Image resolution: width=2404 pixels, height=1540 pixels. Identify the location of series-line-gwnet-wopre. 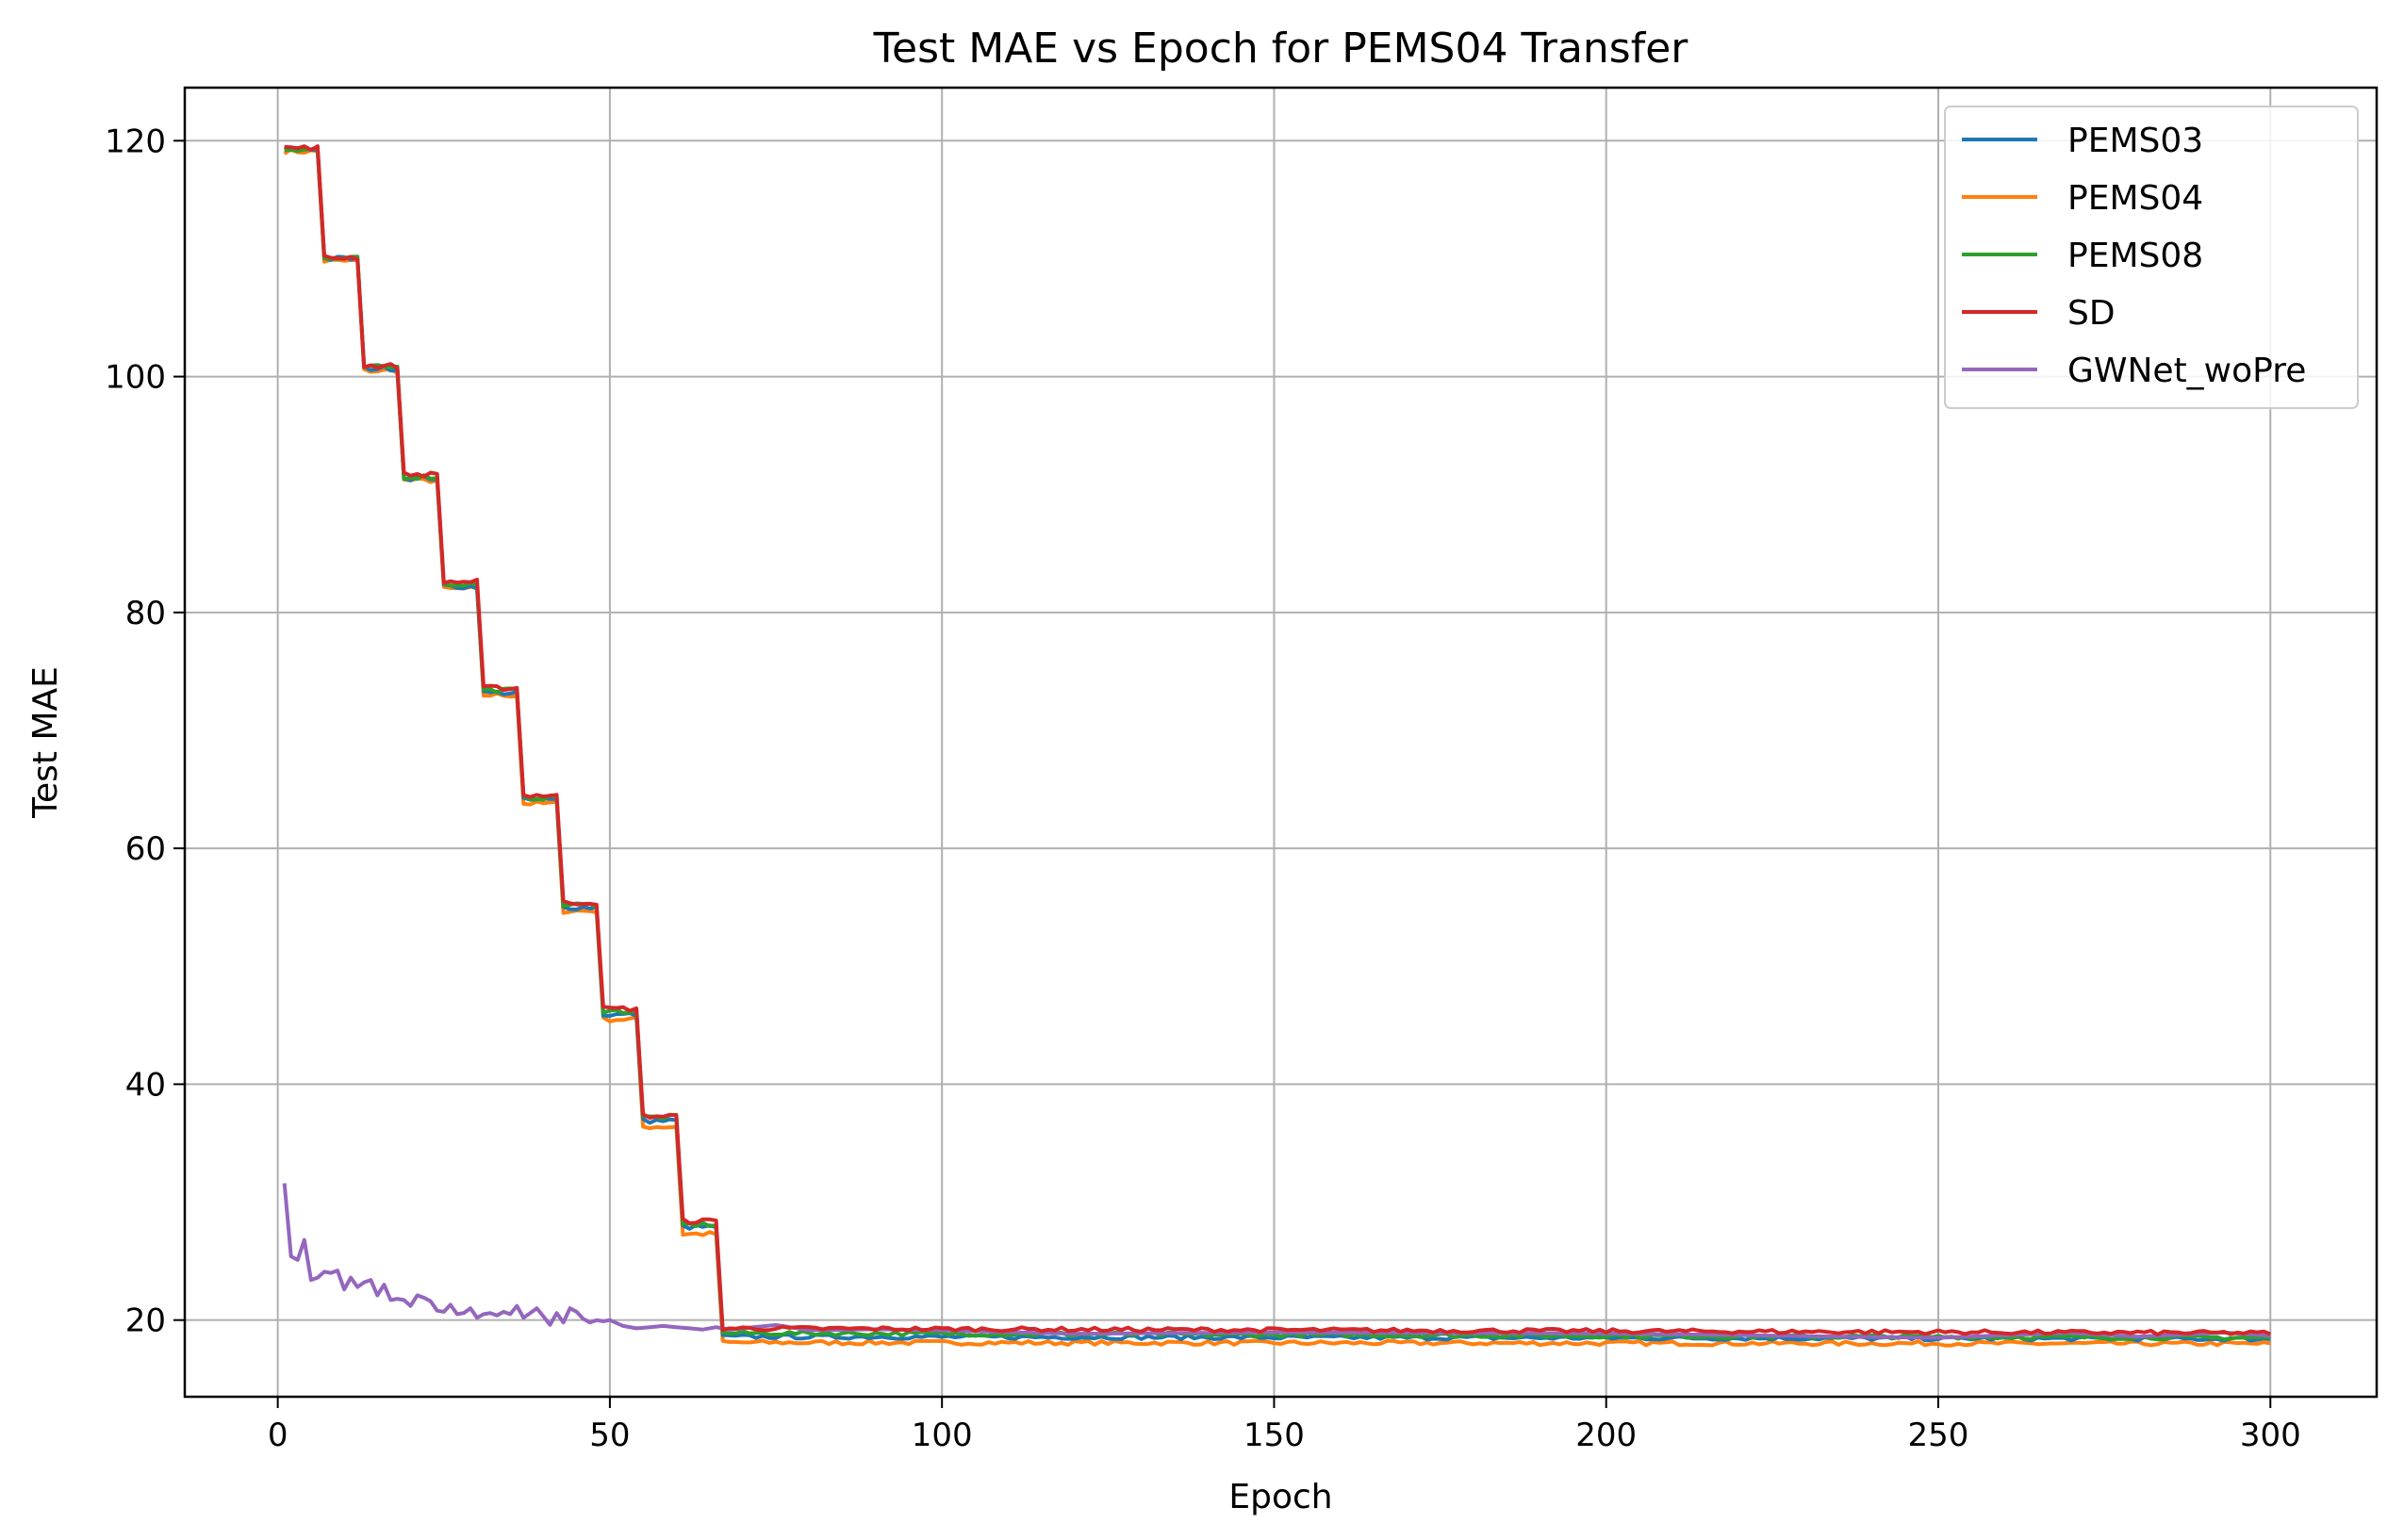
(1276, 1261).